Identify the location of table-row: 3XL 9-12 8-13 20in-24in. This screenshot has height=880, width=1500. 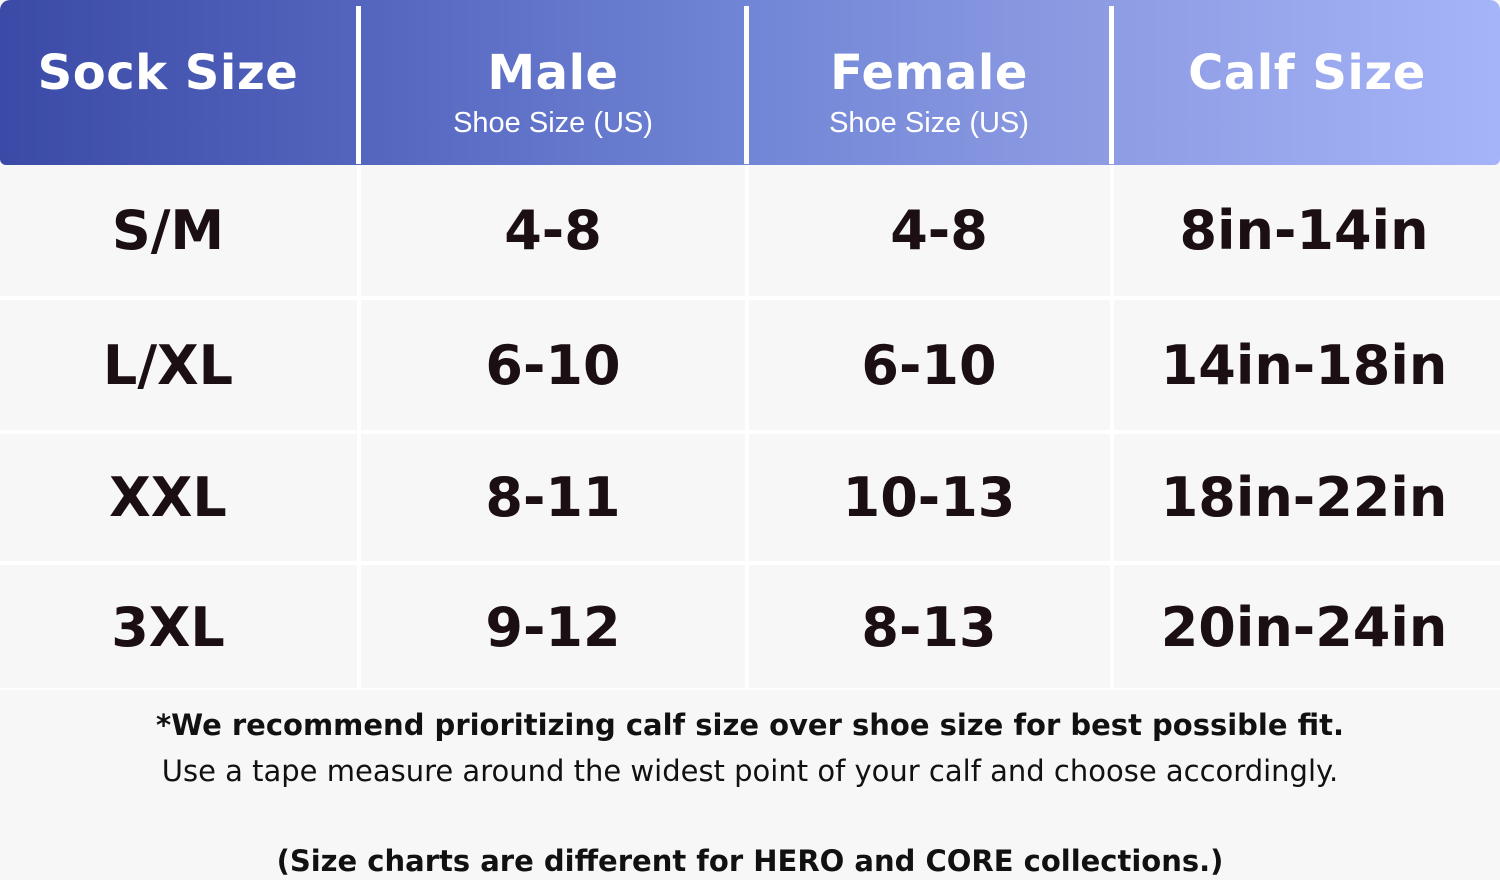
(750, 627).